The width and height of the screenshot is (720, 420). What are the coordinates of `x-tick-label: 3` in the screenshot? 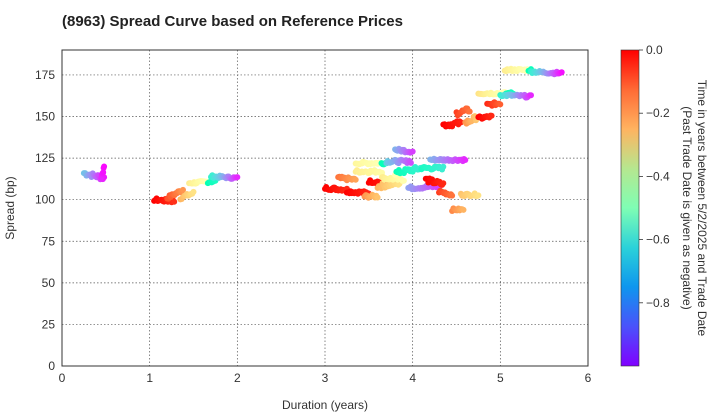 It's located at (325, 378).